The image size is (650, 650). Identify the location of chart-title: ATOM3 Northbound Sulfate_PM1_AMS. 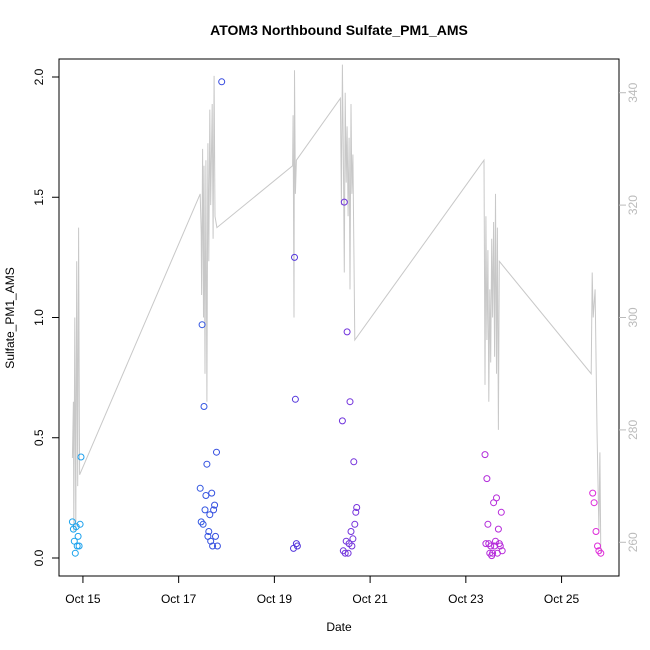
(339, 30).